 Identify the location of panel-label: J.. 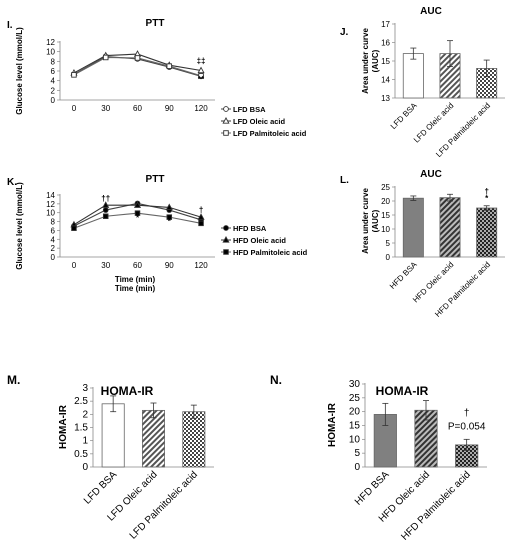
(344, 32).